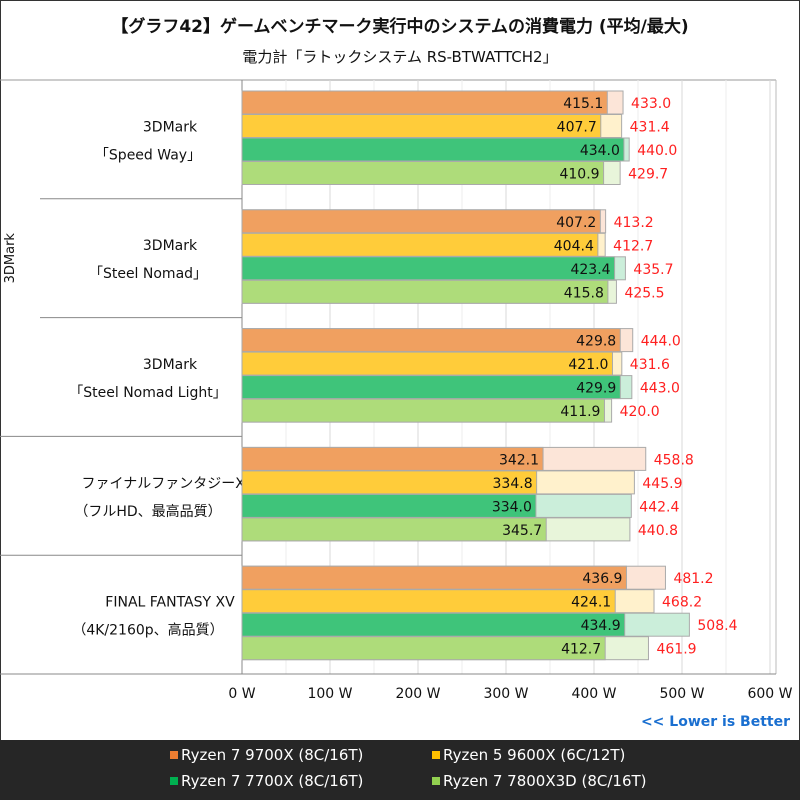 The width and height of the screenshot is (800, 800). Describe the element at coordinates (596, 342) in the screenshot. I see `avg-value-label: 429.8` at that location.